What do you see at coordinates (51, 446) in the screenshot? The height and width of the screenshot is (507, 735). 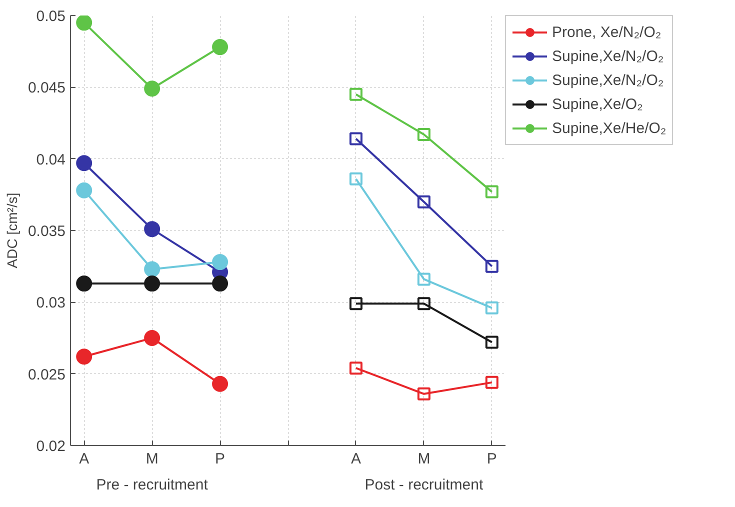 I see `y-tick-label: 0.02` at bounding box center [51, 446].